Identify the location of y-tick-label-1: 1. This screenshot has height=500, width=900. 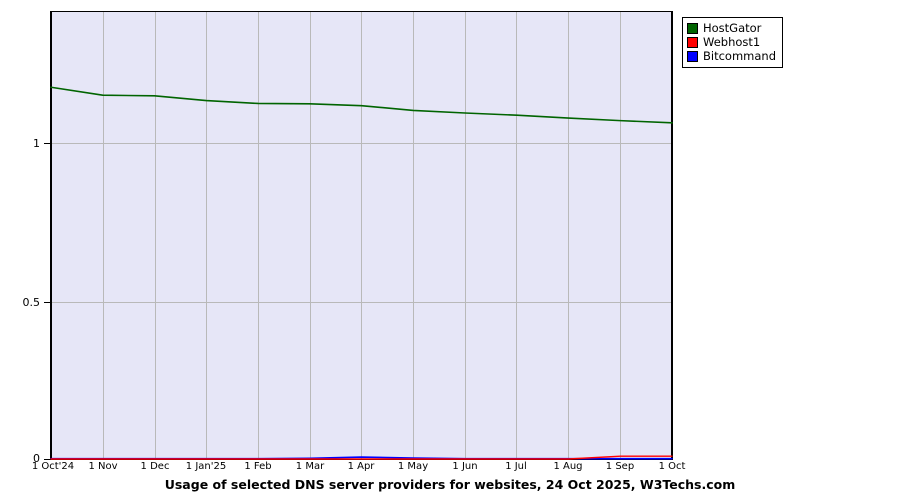
(36, 143).